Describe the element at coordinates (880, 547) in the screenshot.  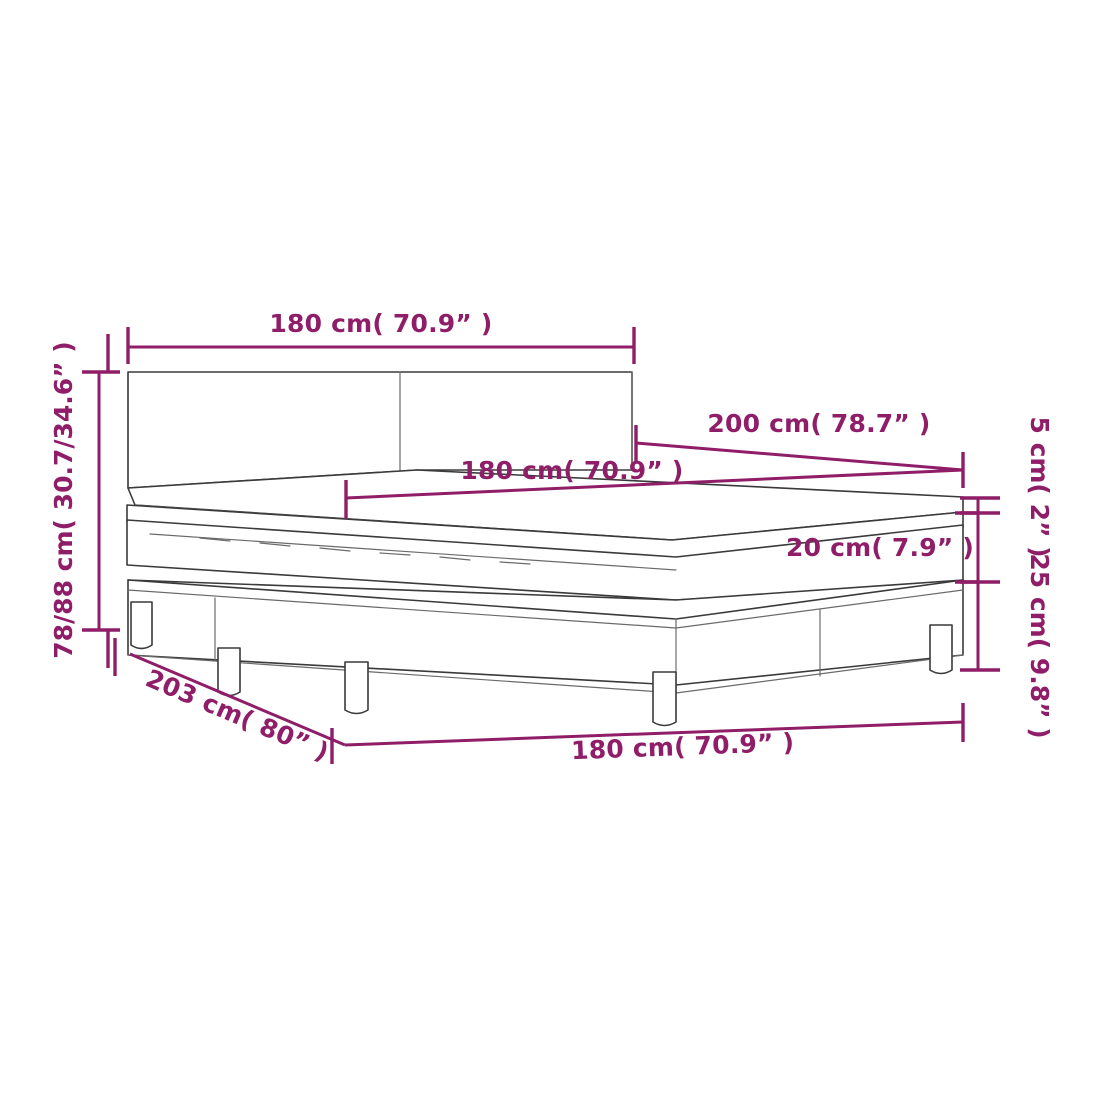
I see `dim-label-mattress-thickness: 20 cm( 7.9” )` at that location.